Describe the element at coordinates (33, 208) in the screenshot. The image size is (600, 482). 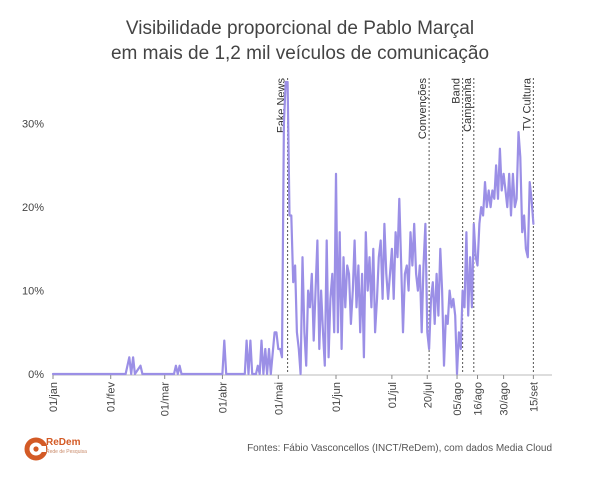
I see `y-tick-label: 20%` at that location.